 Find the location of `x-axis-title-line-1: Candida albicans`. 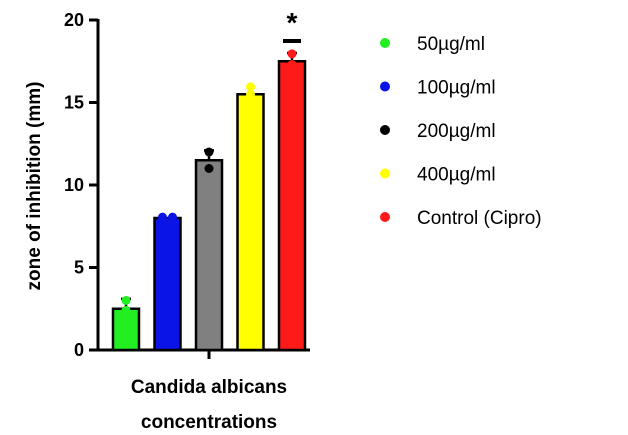

x-axis-title-line-1: Candida albicans is located at coordinates (209, 387).